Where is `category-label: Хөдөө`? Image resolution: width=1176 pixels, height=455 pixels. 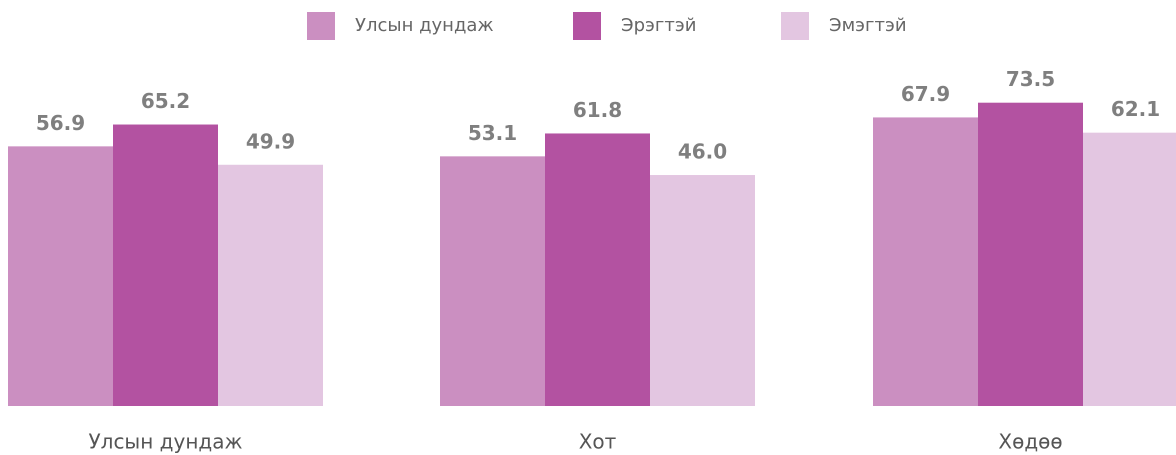
category-label: Хөдөө is located at coordinates (1030, 442).